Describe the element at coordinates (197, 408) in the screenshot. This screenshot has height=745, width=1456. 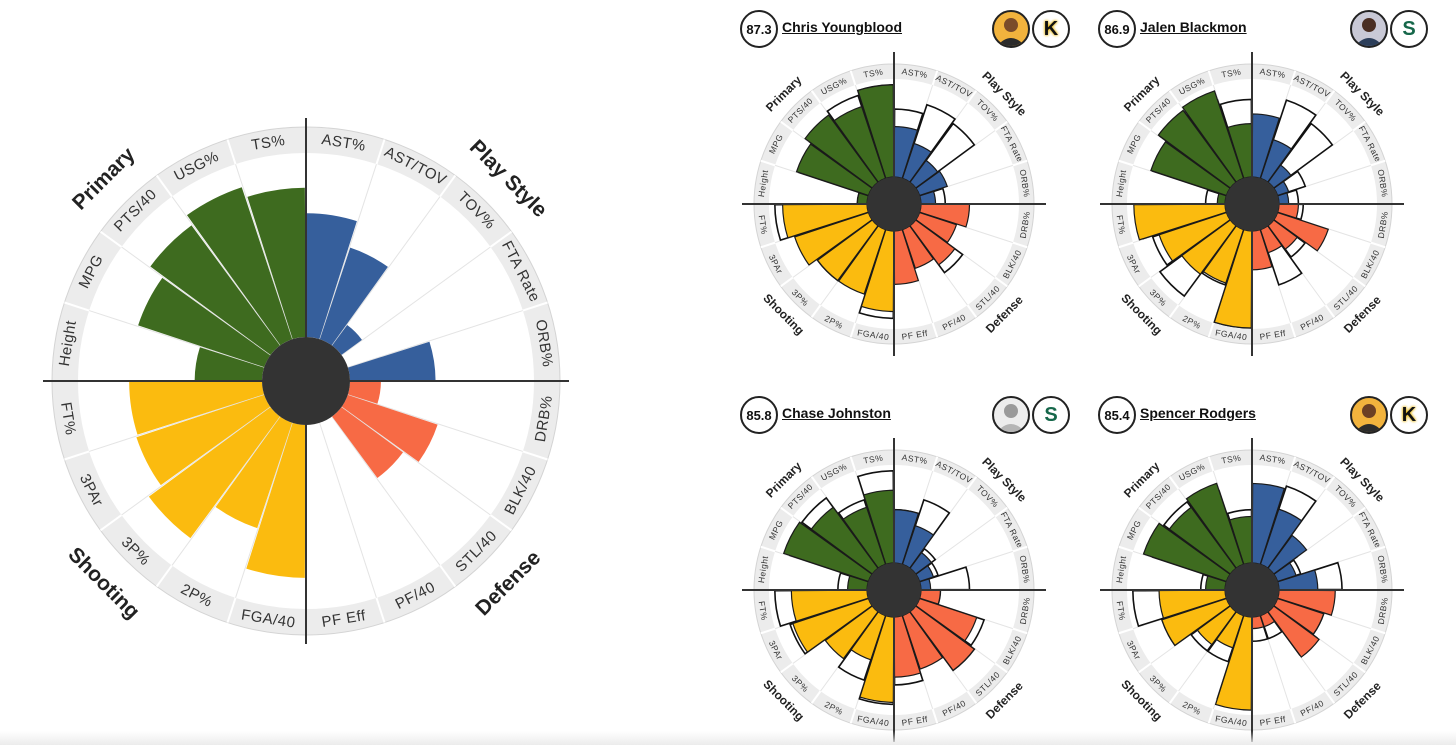
I see `bar-ft-` at that location.